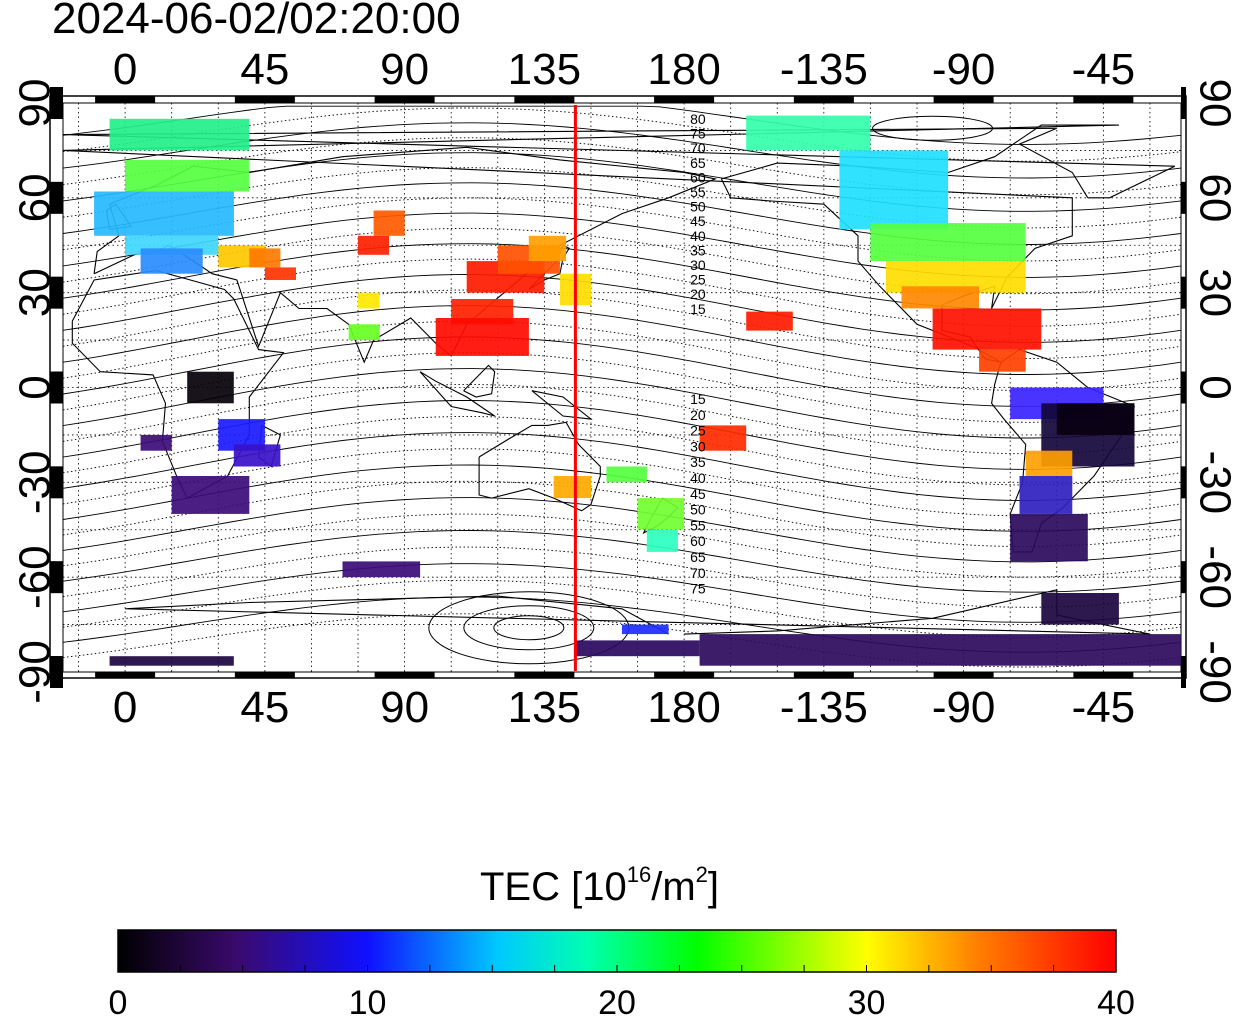 The width and height of the screenshot is (1235, 1023). What do you see at coordinates (824, 707) in the screenshot?
I see `lon-tick-bottom: -135` at bounding box center [824, 707].